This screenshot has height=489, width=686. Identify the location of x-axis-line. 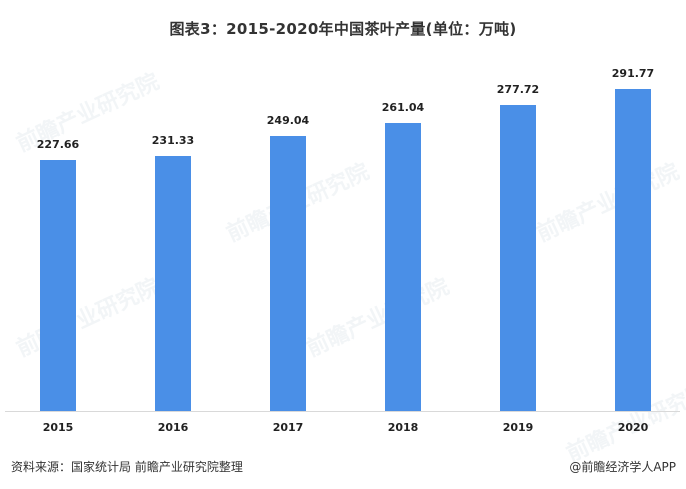
(342, 411).